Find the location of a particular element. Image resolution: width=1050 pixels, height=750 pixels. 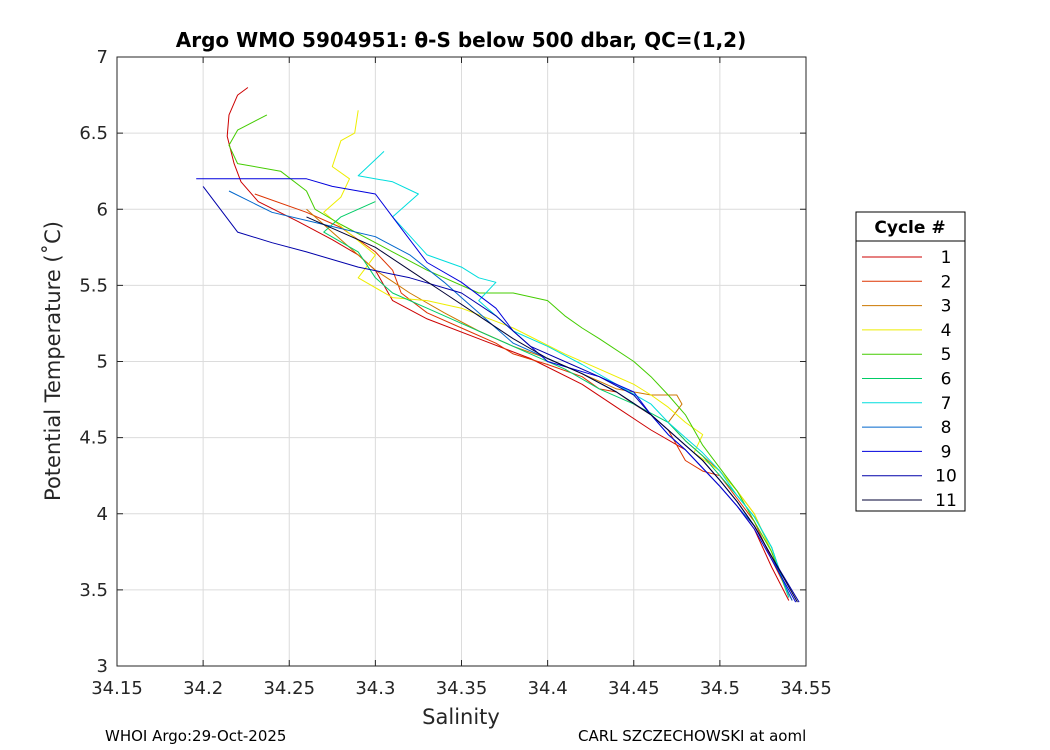

y-tick-label: 6 is located at coordinates (102, 209).